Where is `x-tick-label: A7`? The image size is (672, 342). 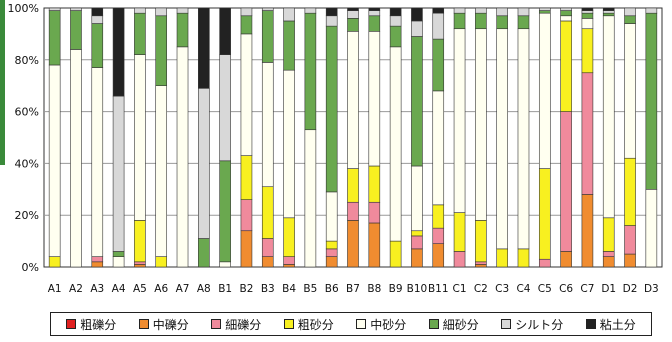 x-tick-label: A7 is located at coordinates (183, 289).